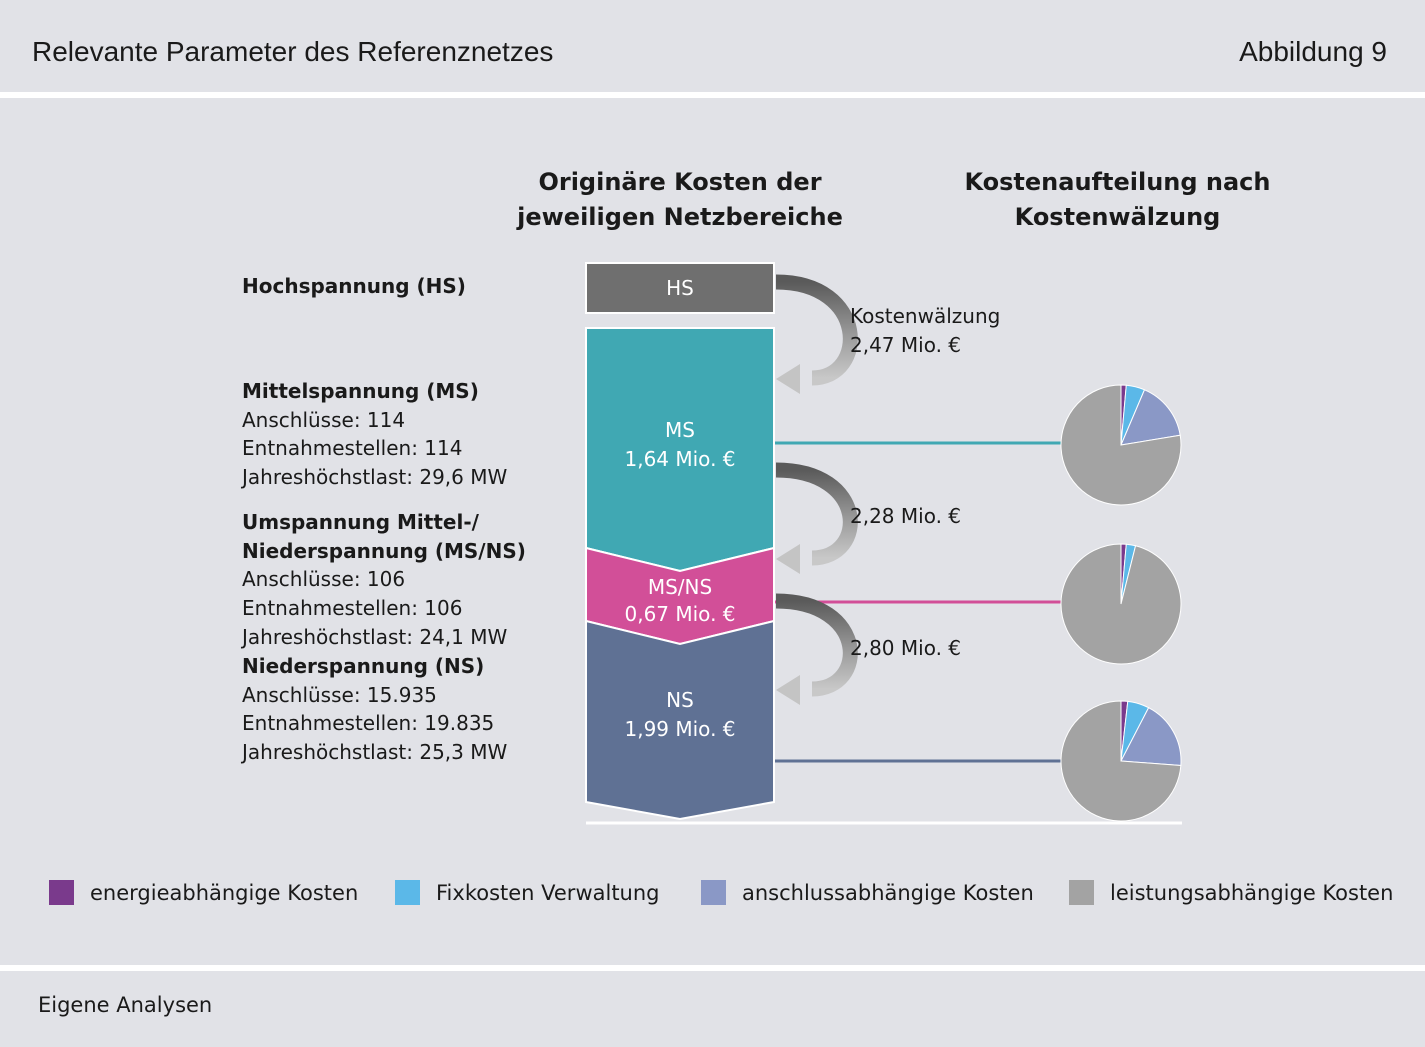 This screenshot has height=1047, width=1425. I want to click on pie-chart-ms, so click(1121, 445).